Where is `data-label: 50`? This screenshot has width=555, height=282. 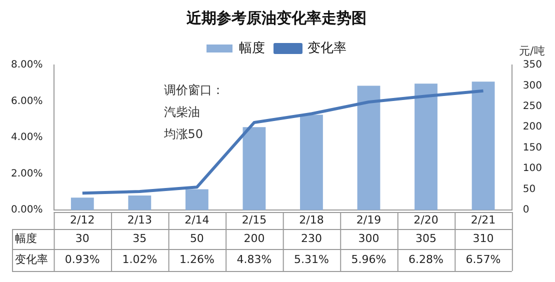 data-label: 50 is located at coordinates (197, 238).